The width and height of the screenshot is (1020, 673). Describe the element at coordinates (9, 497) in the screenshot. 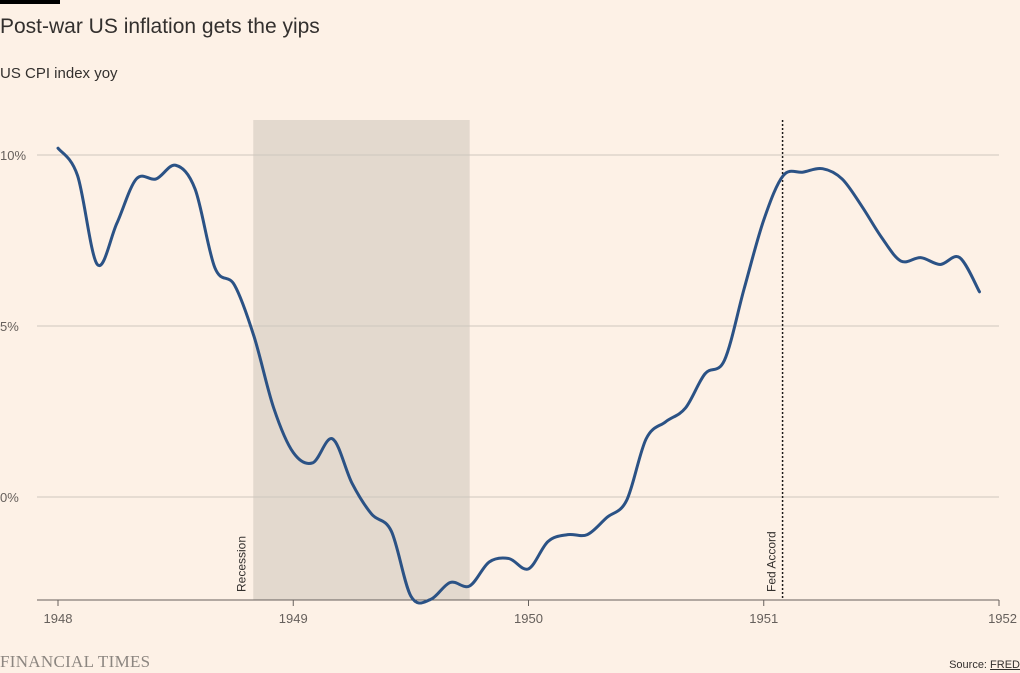

I see `y-tick-label: 0%` at that location.